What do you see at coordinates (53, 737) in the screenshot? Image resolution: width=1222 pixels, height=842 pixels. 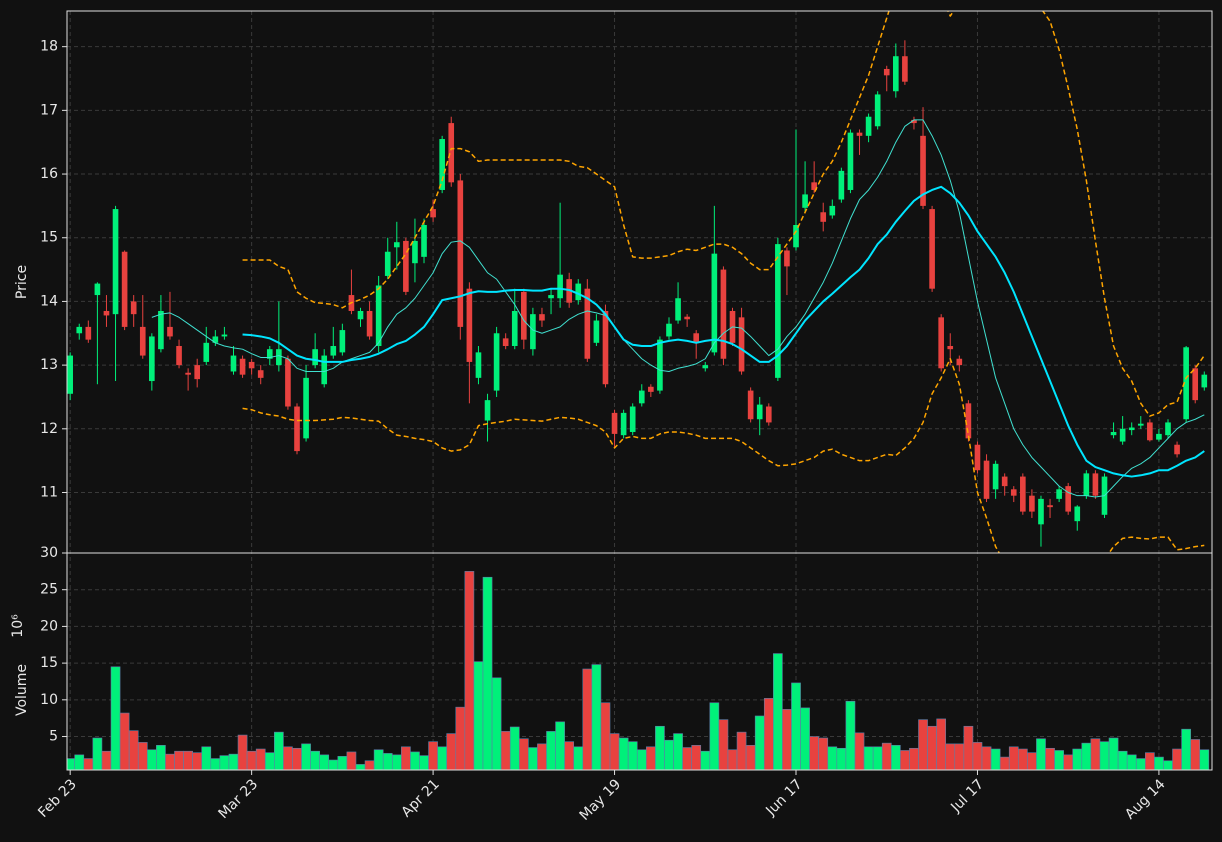 I see `y-tick-label: 5` at bounding box center [53, 737].